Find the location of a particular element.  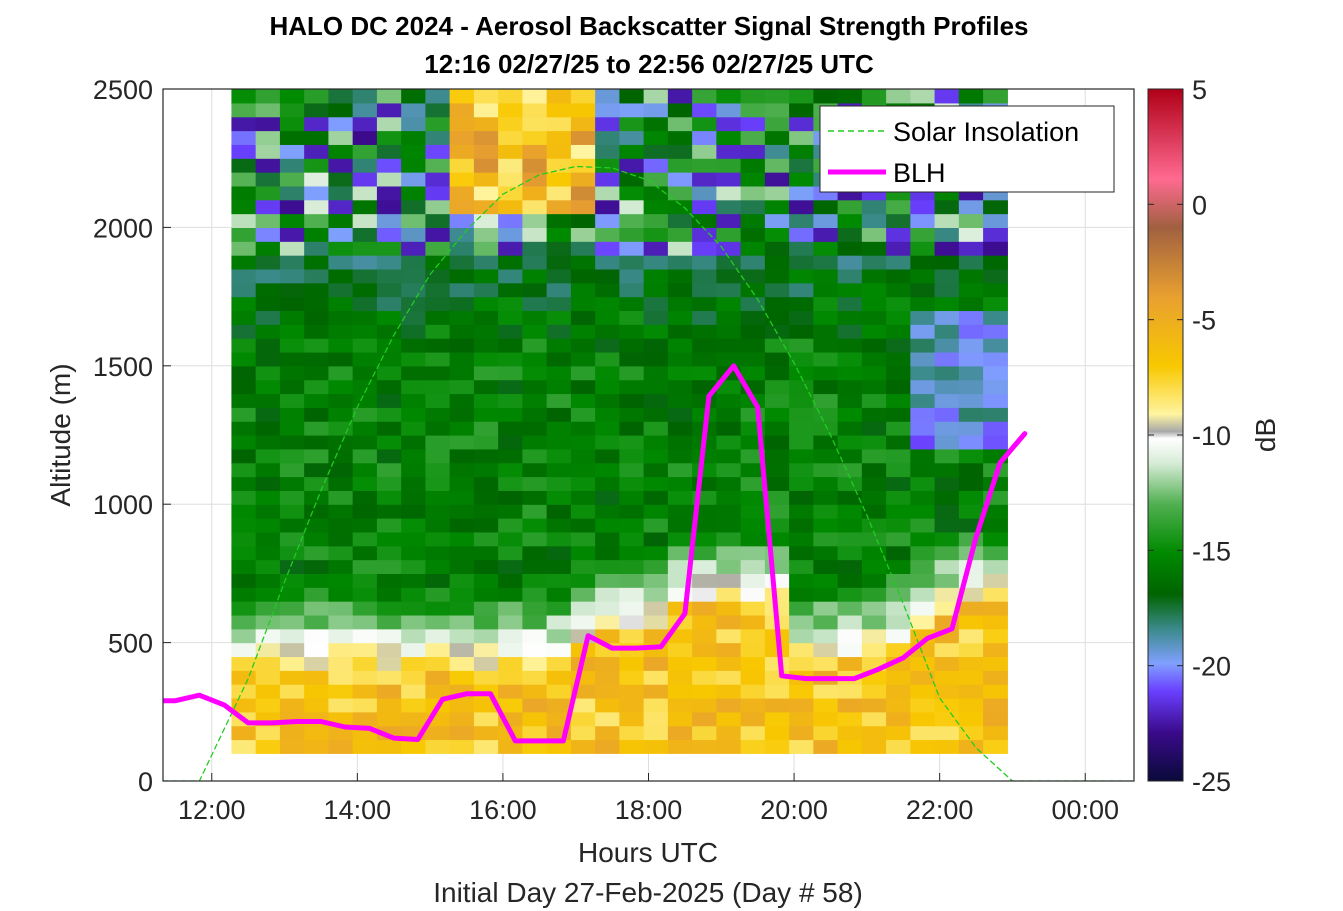

y-tick-label: 1000 is located at coordinates (123, 505).